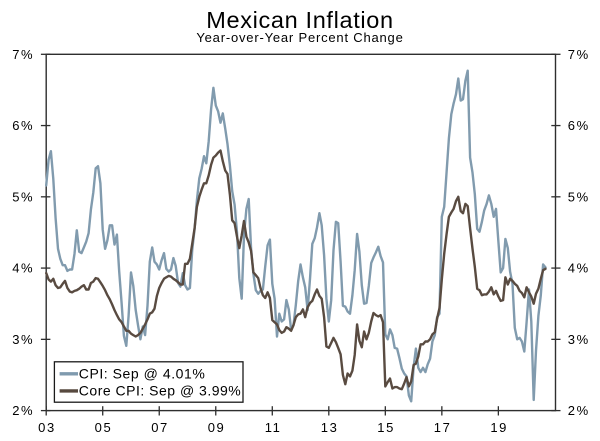 Image resolution: width=600 pixels, height=441 pixels. I want to click on svg-text: Mexican Inflation, so click(299, 20).